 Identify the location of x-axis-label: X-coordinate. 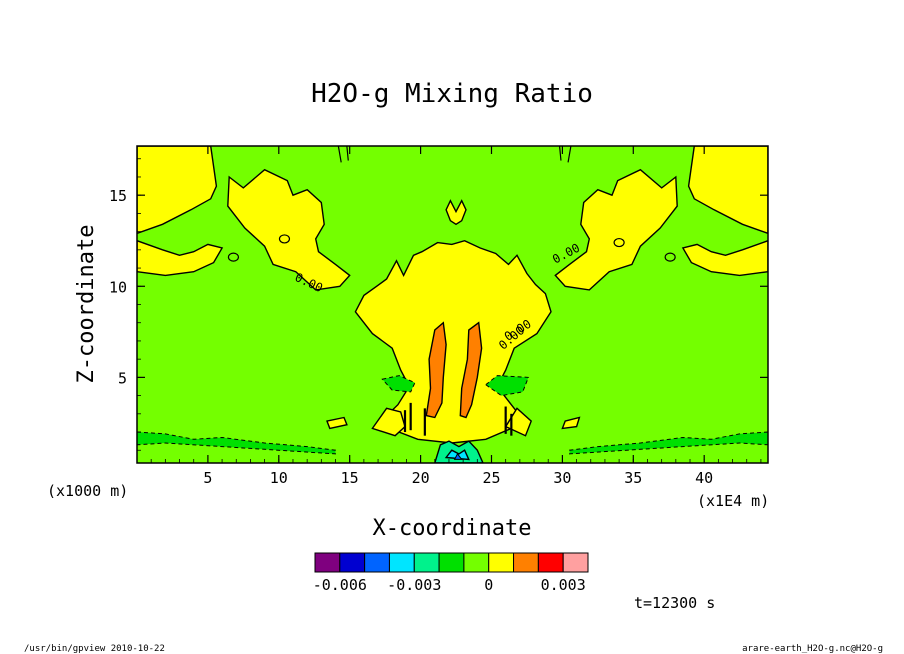
(452, 528).